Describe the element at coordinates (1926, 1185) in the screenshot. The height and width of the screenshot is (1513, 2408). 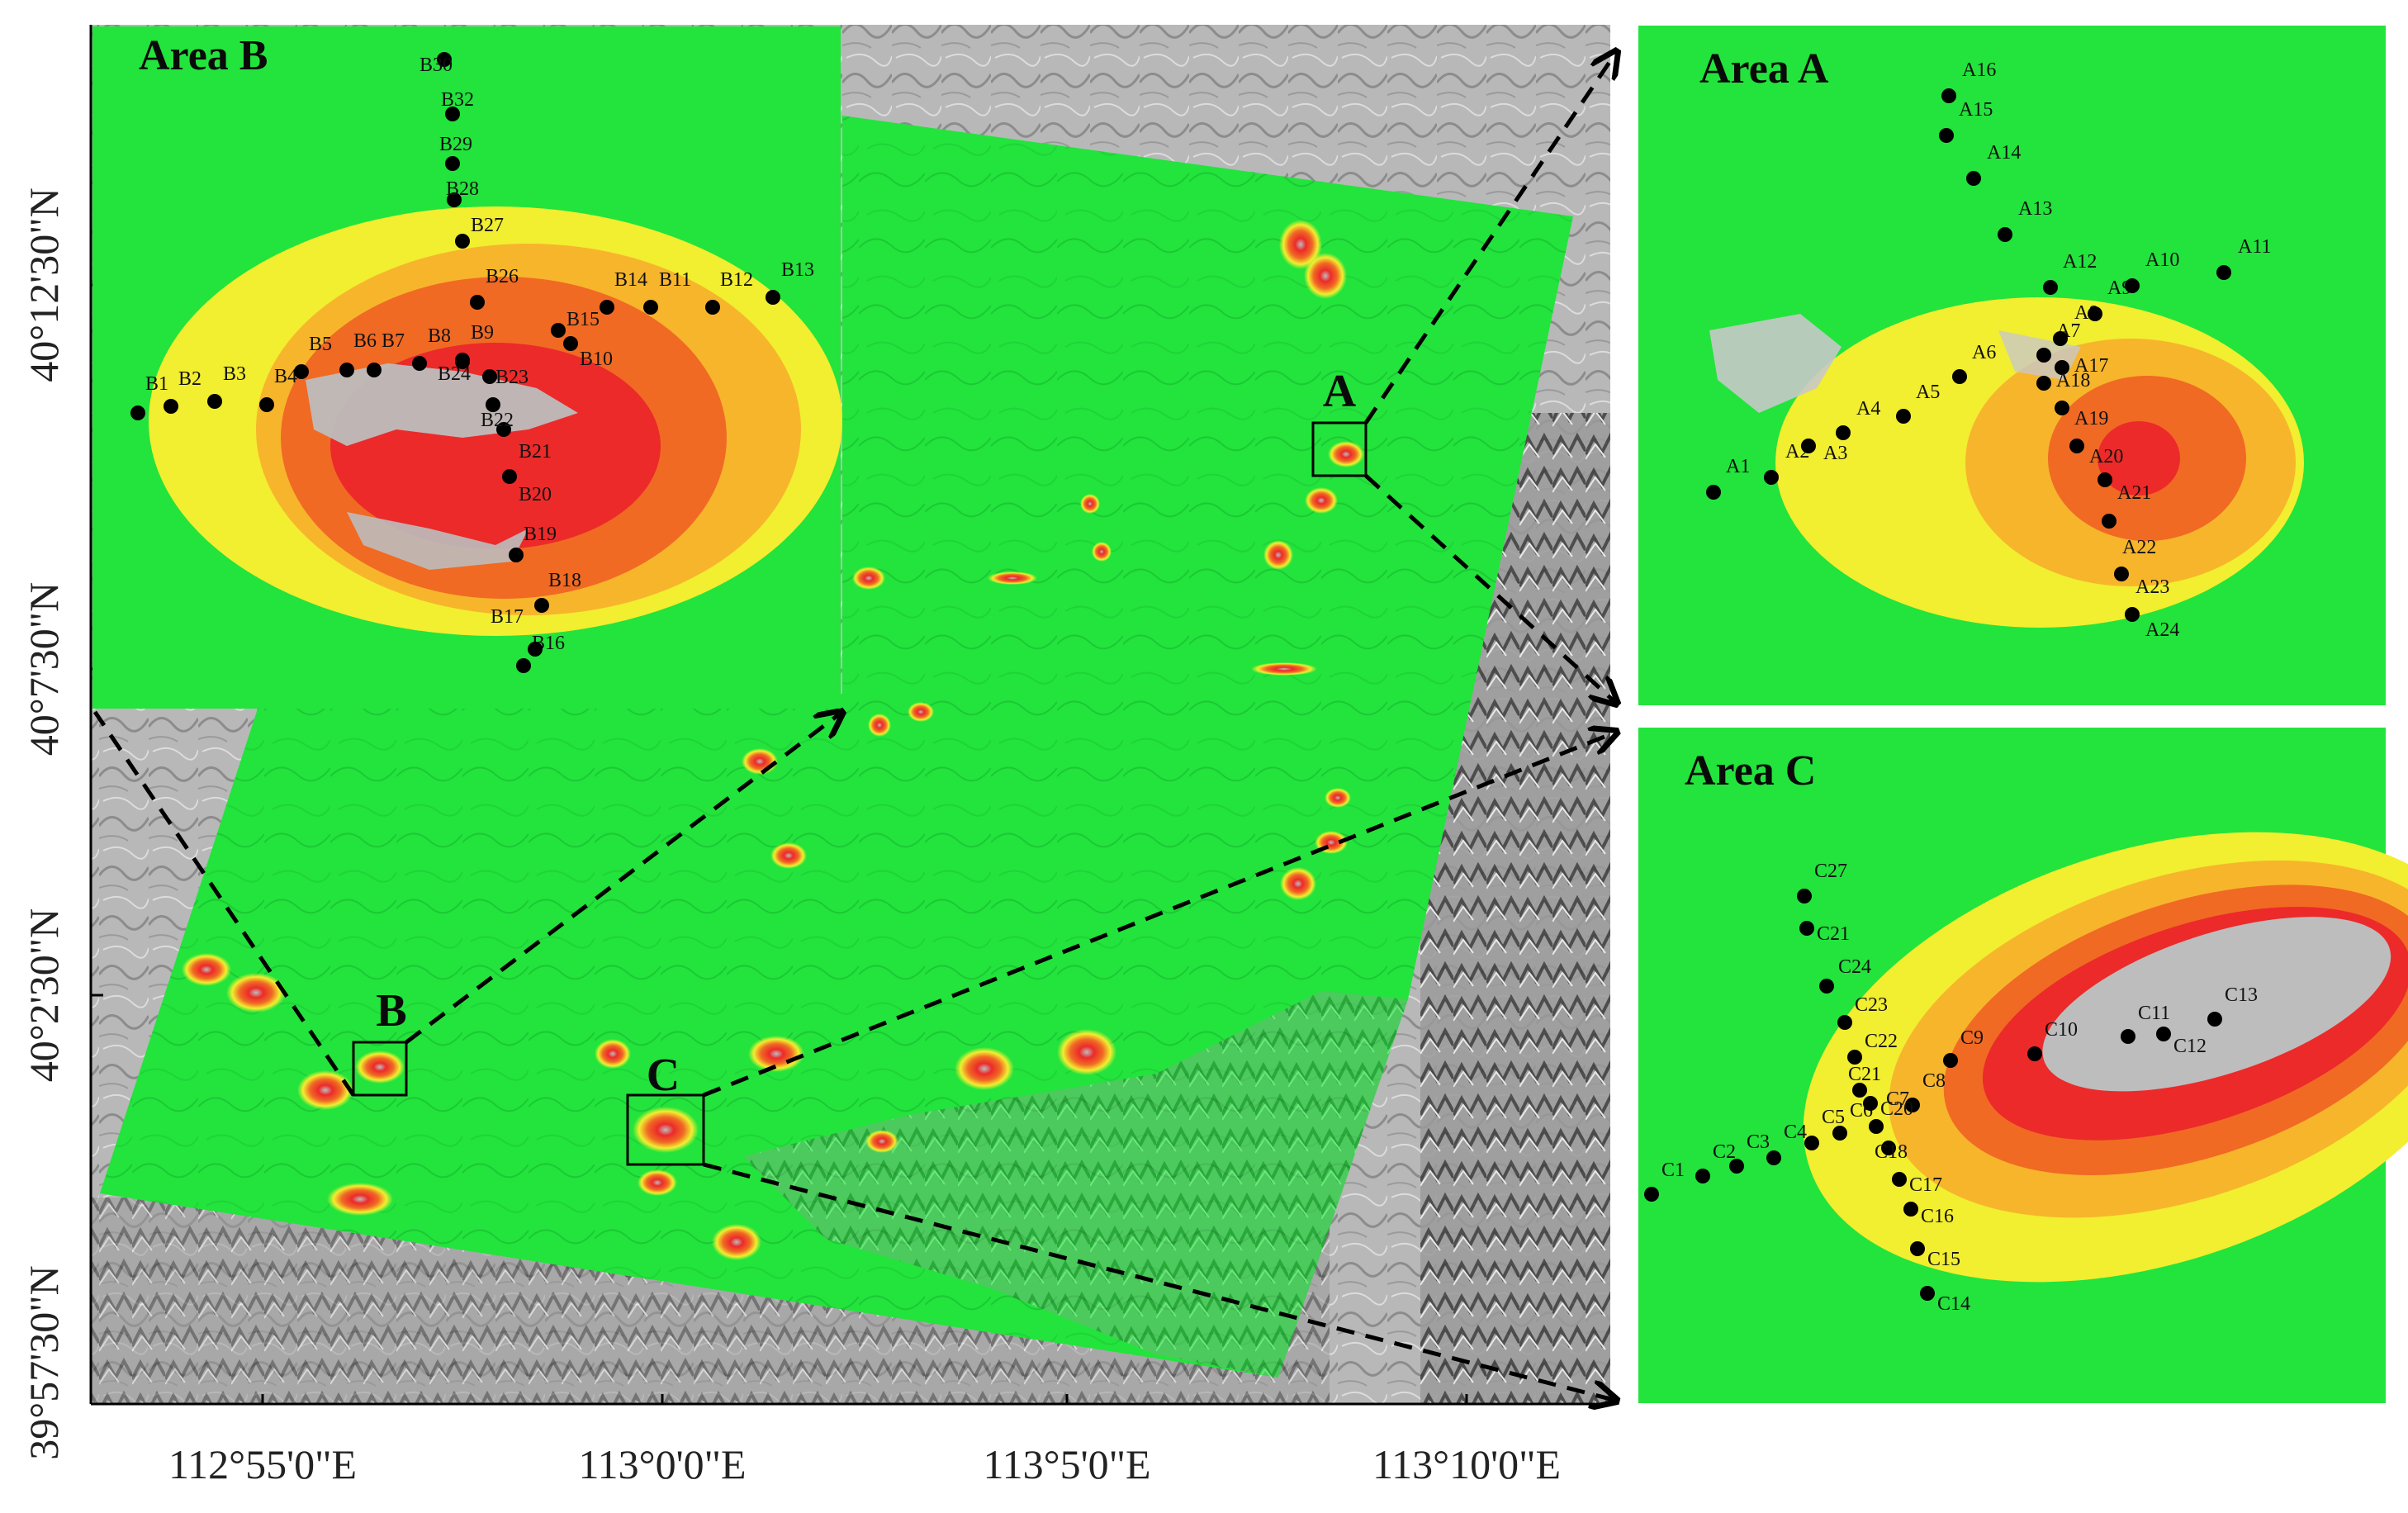
I see `survey-point-label: C17` at that location.